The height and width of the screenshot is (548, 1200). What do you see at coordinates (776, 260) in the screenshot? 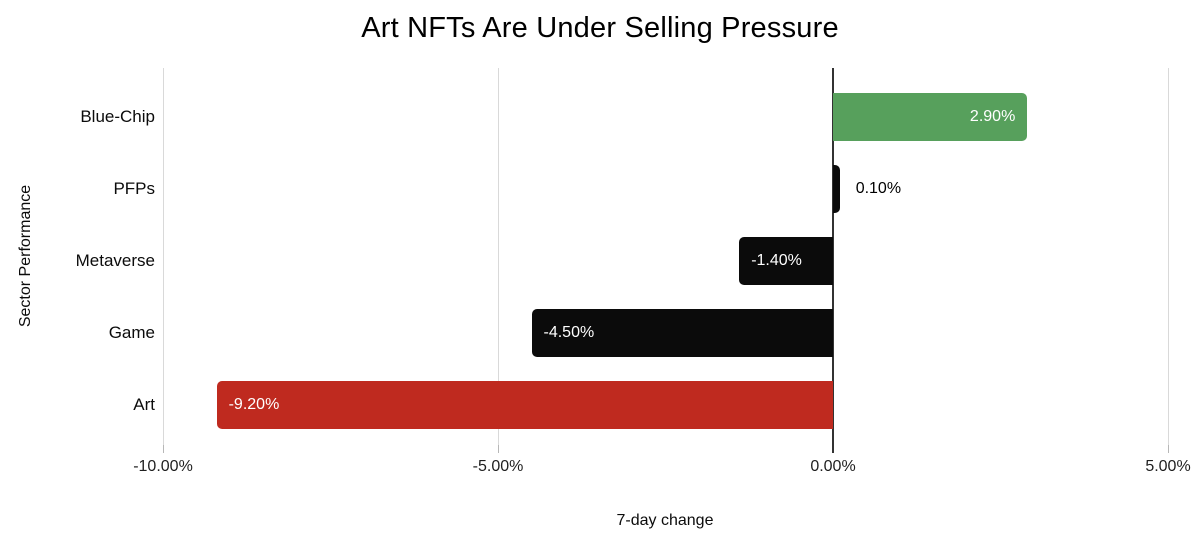
I see `bar-value-label: -1.40%` at bounding box center [776, 260].